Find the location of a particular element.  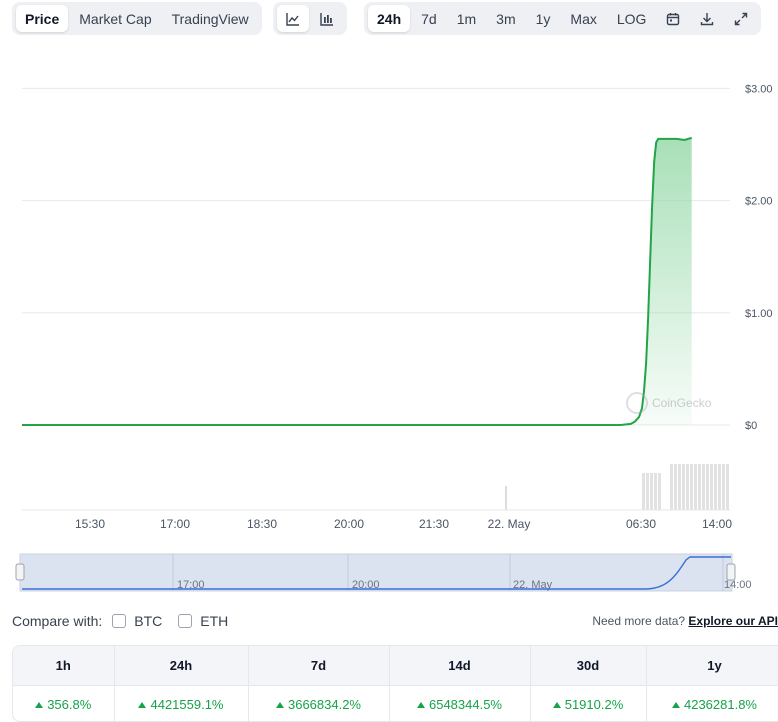

coingecko-logo-icon is located at coordinates (637, 403).